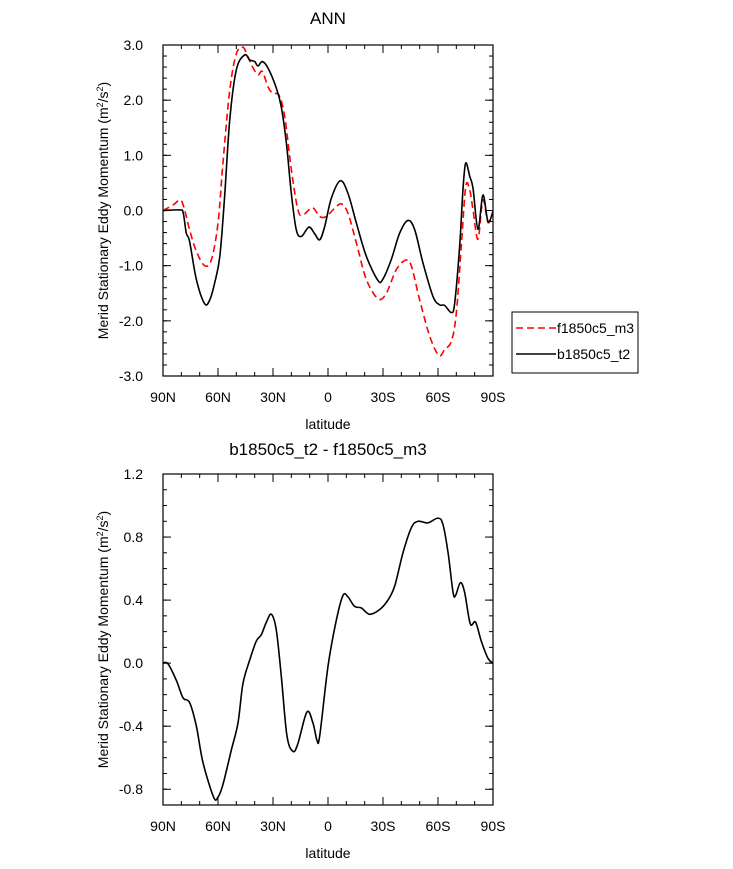 This screenshot has width=733, height=869. Describe the element at coordinates (328, 18) in the screenshot. I see `chart-title: ANN` at that location.